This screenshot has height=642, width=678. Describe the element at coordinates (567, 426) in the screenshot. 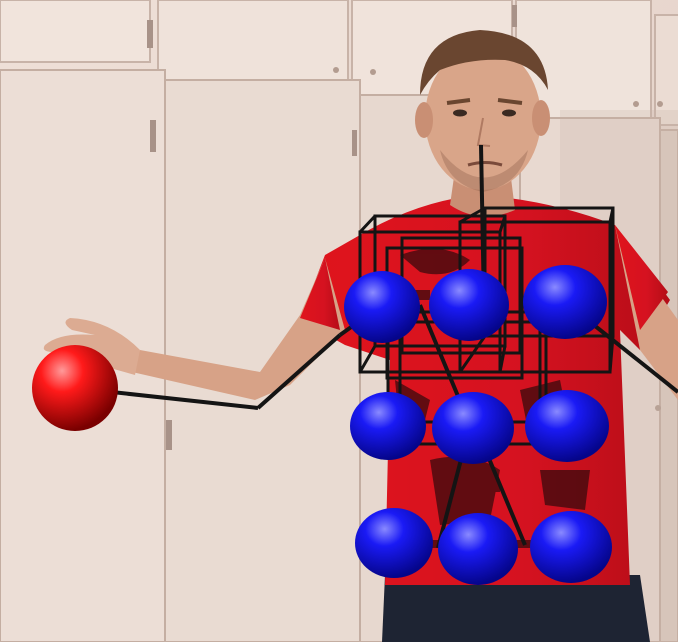

I see `blue-ball-mid-left` at that location.